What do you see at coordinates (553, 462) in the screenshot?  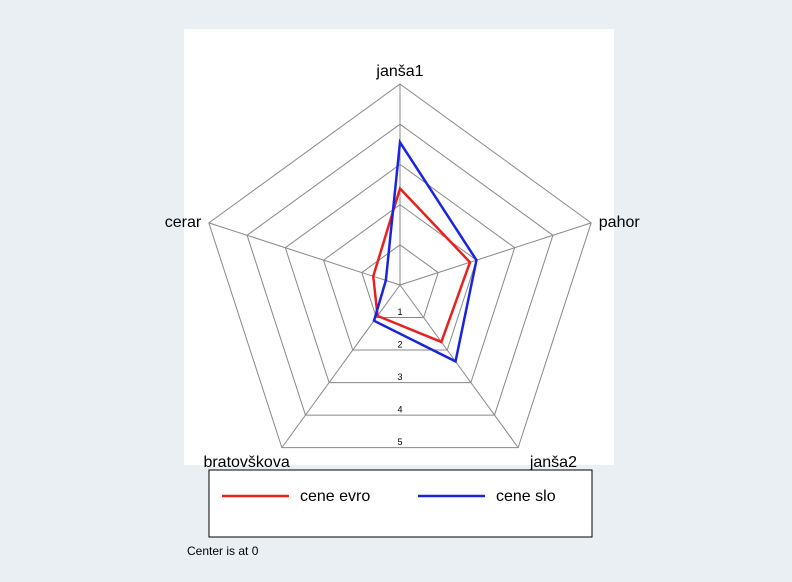 I see `category-label: janša2` at bounding box center [553, 462].